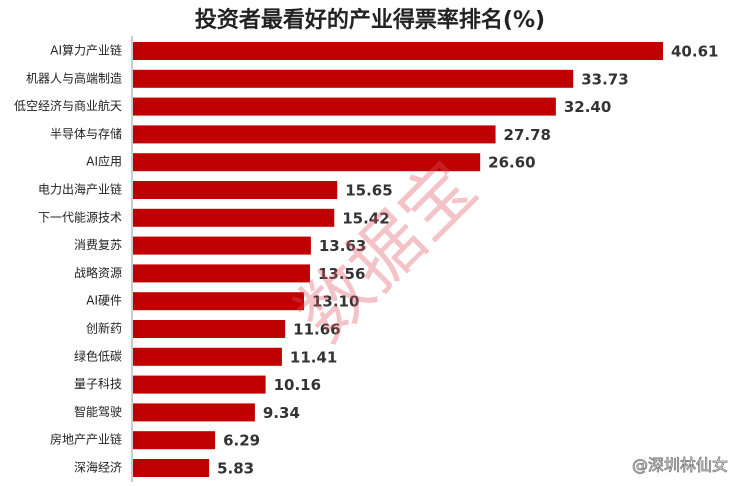 This screenshot has height=486, width=740. Describe the element at coordinates (342, 246) in the screenshot. I see `value-label: 13.63` at that location.